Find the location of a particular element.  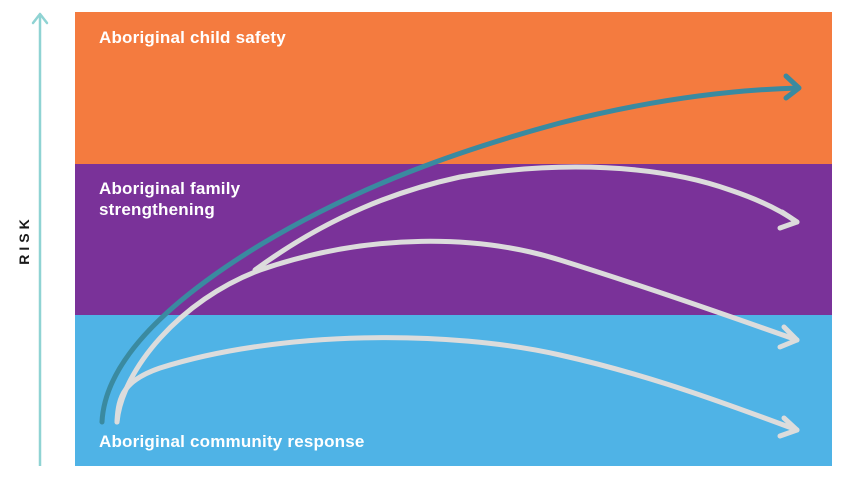

risk-axis-label: RISK is located at coordinates (24, 239).